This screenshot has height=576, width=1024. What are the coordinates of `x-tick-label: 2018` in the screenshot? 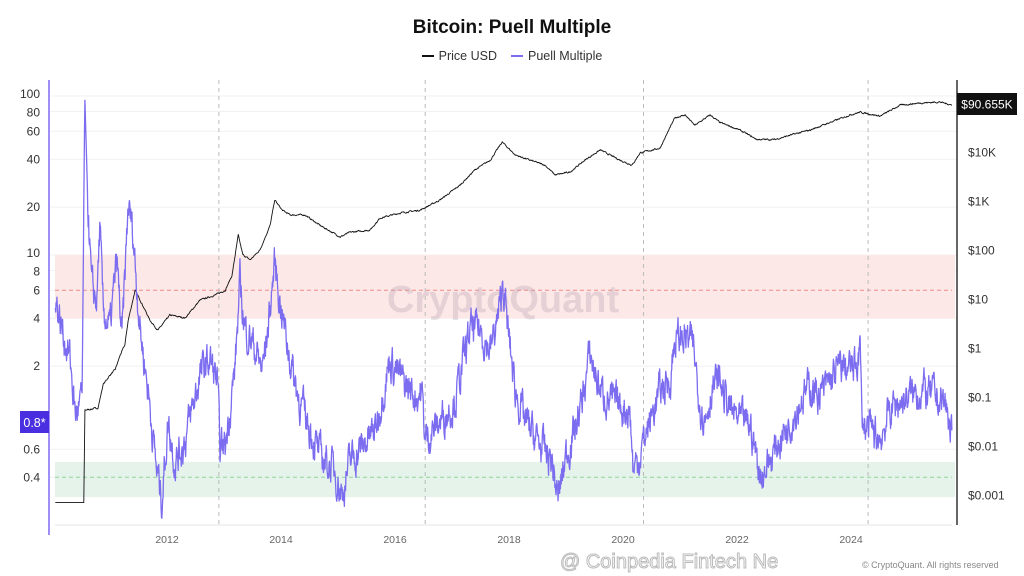 It's located at (509, 540).